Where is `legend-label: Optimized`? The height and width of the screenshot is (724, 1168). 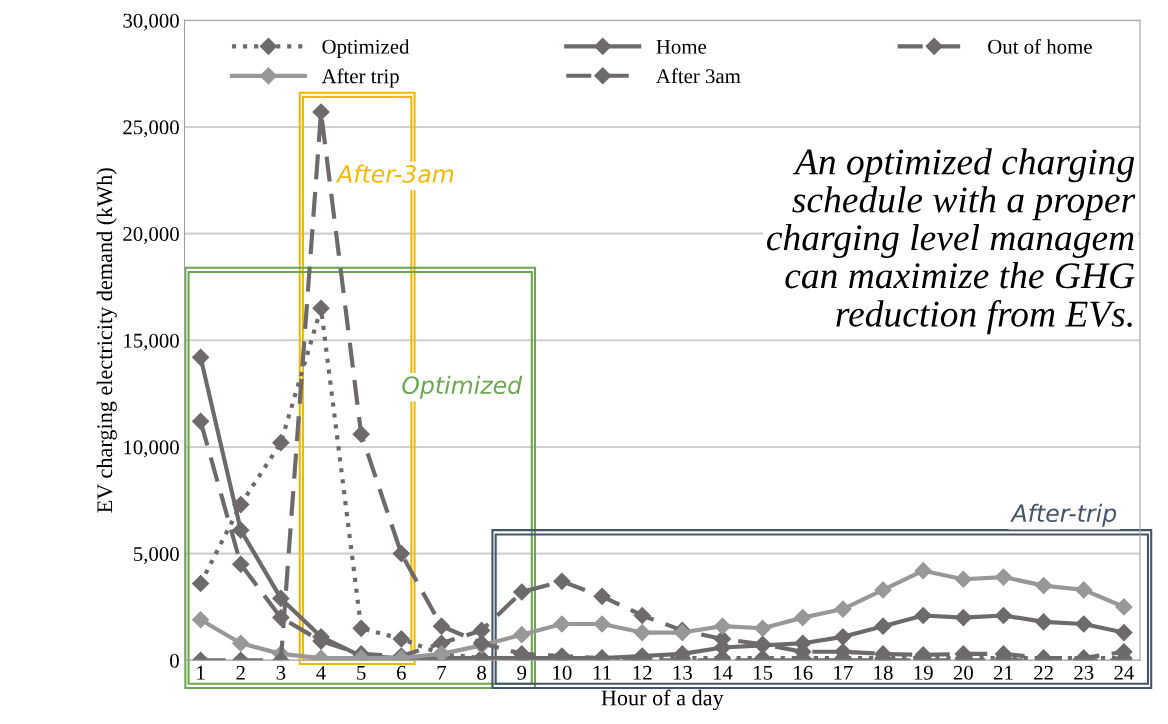
legend-label: Optimized is located at coordinates (366, 49).